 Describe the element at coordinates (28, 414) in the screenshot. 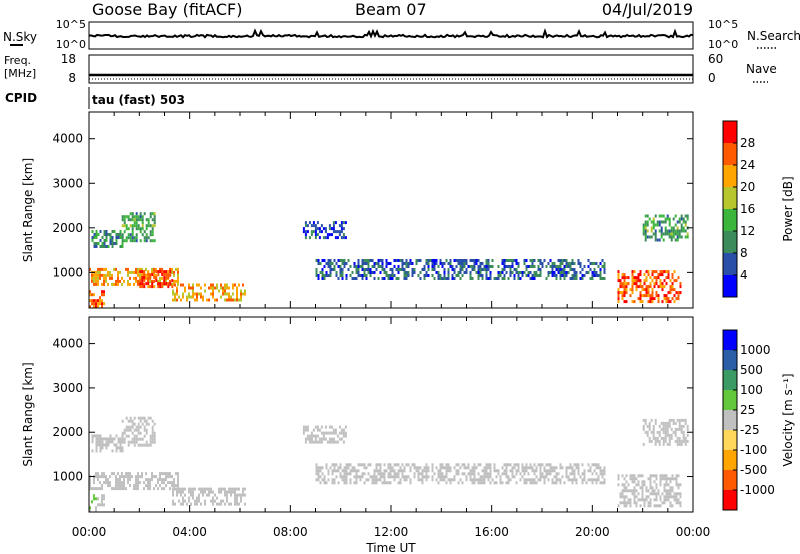

I see `velocity-ylabel: Slant Range [km]` at that location.